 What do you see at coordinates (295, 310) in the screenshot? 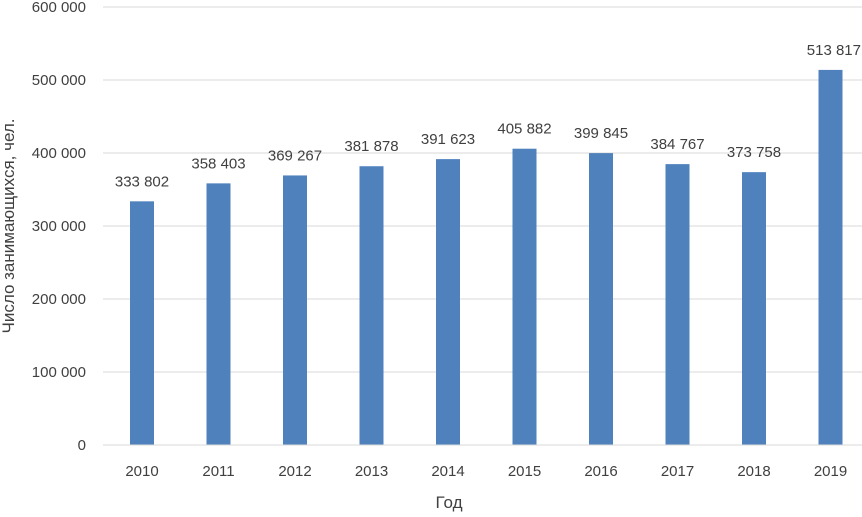
I see `bar-2012` at bounding box center [295, 310].